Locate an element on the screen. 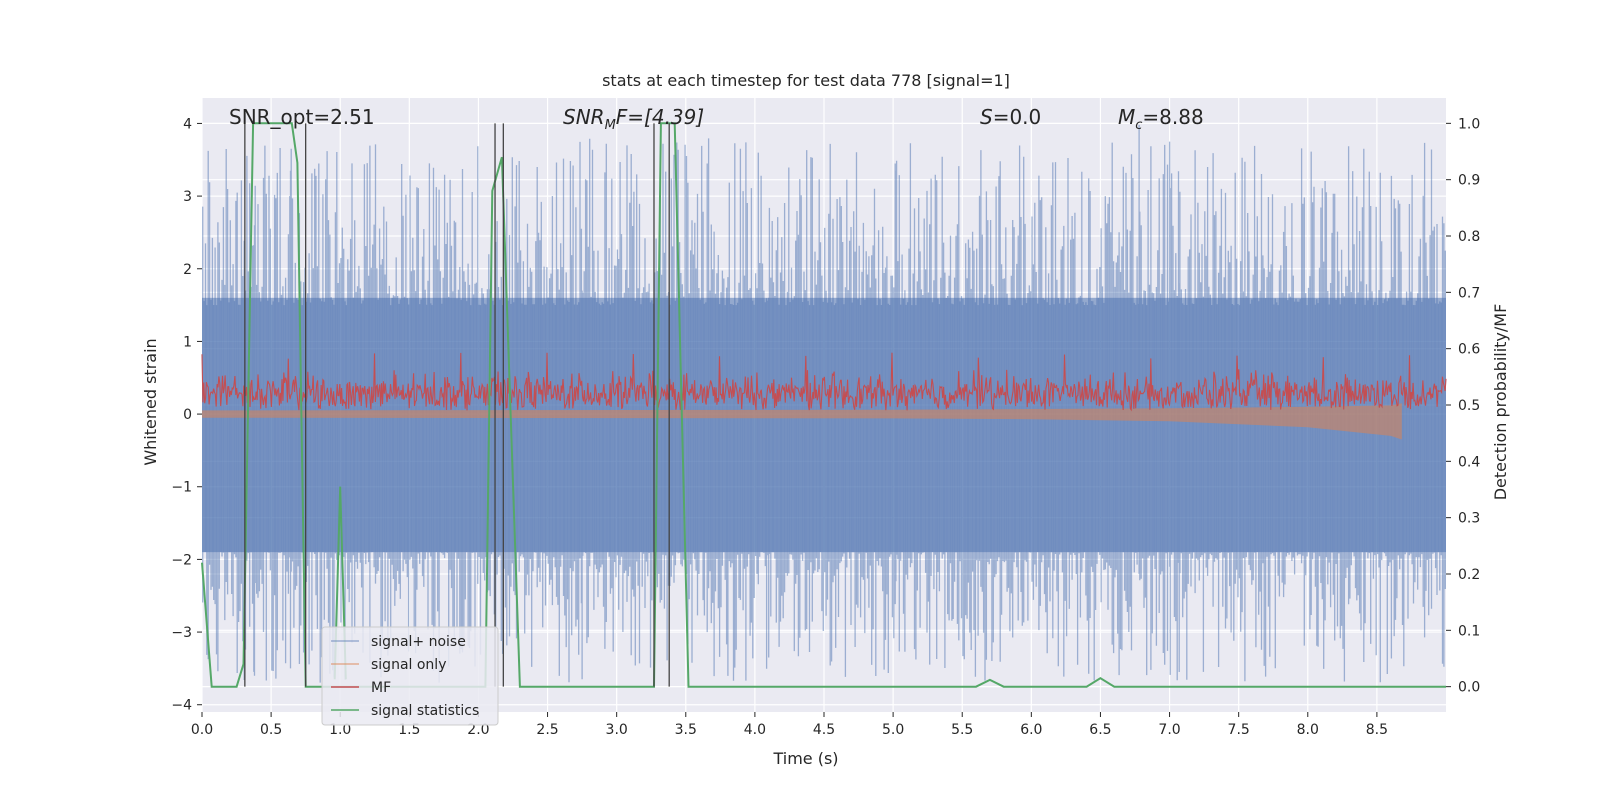 Image resolution: width=1600 pixels, height=800 pixels. y-right-tick-label: 0.9 is located at coordinates (1469, 181).